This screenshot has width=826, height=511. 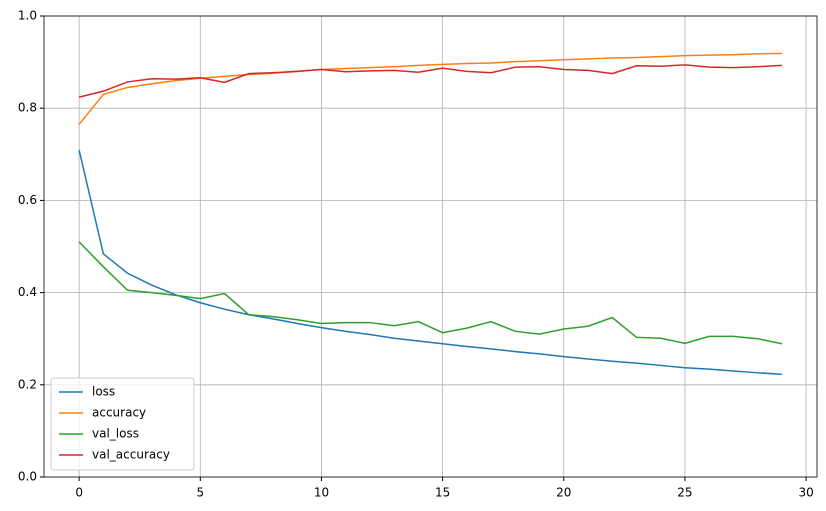 What do you see at coordinates (27, 108) in the screenshot?
I see `y-tick-label: 0.8` at bounding box center [27, 108].